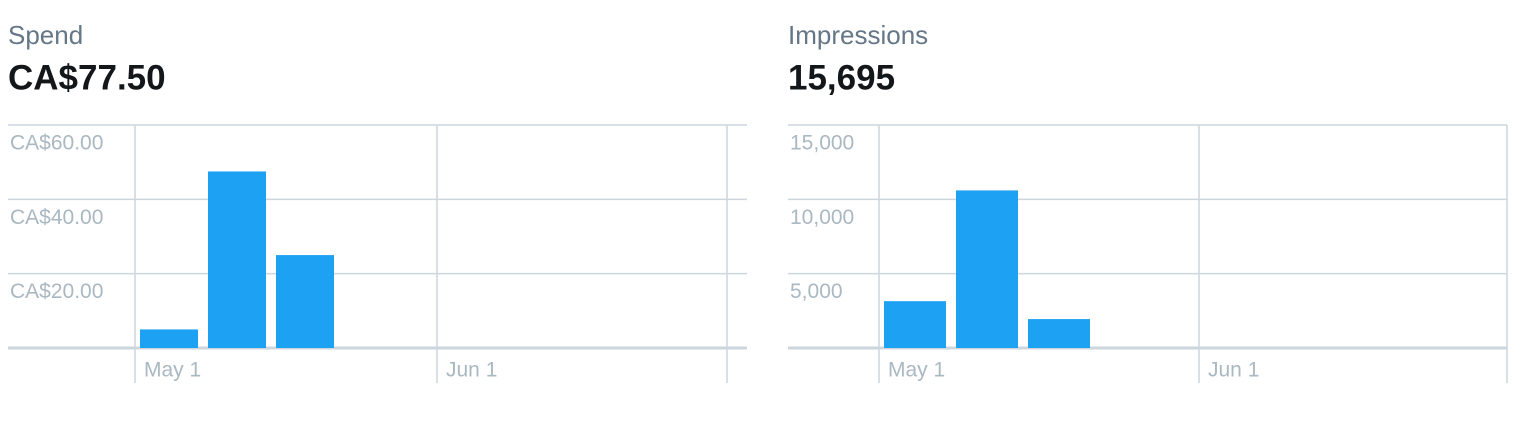  What do you see at coordinates (858, 35) in the screenshot?
I see `panel-title: Impressions` at bounding box center [858, 35].